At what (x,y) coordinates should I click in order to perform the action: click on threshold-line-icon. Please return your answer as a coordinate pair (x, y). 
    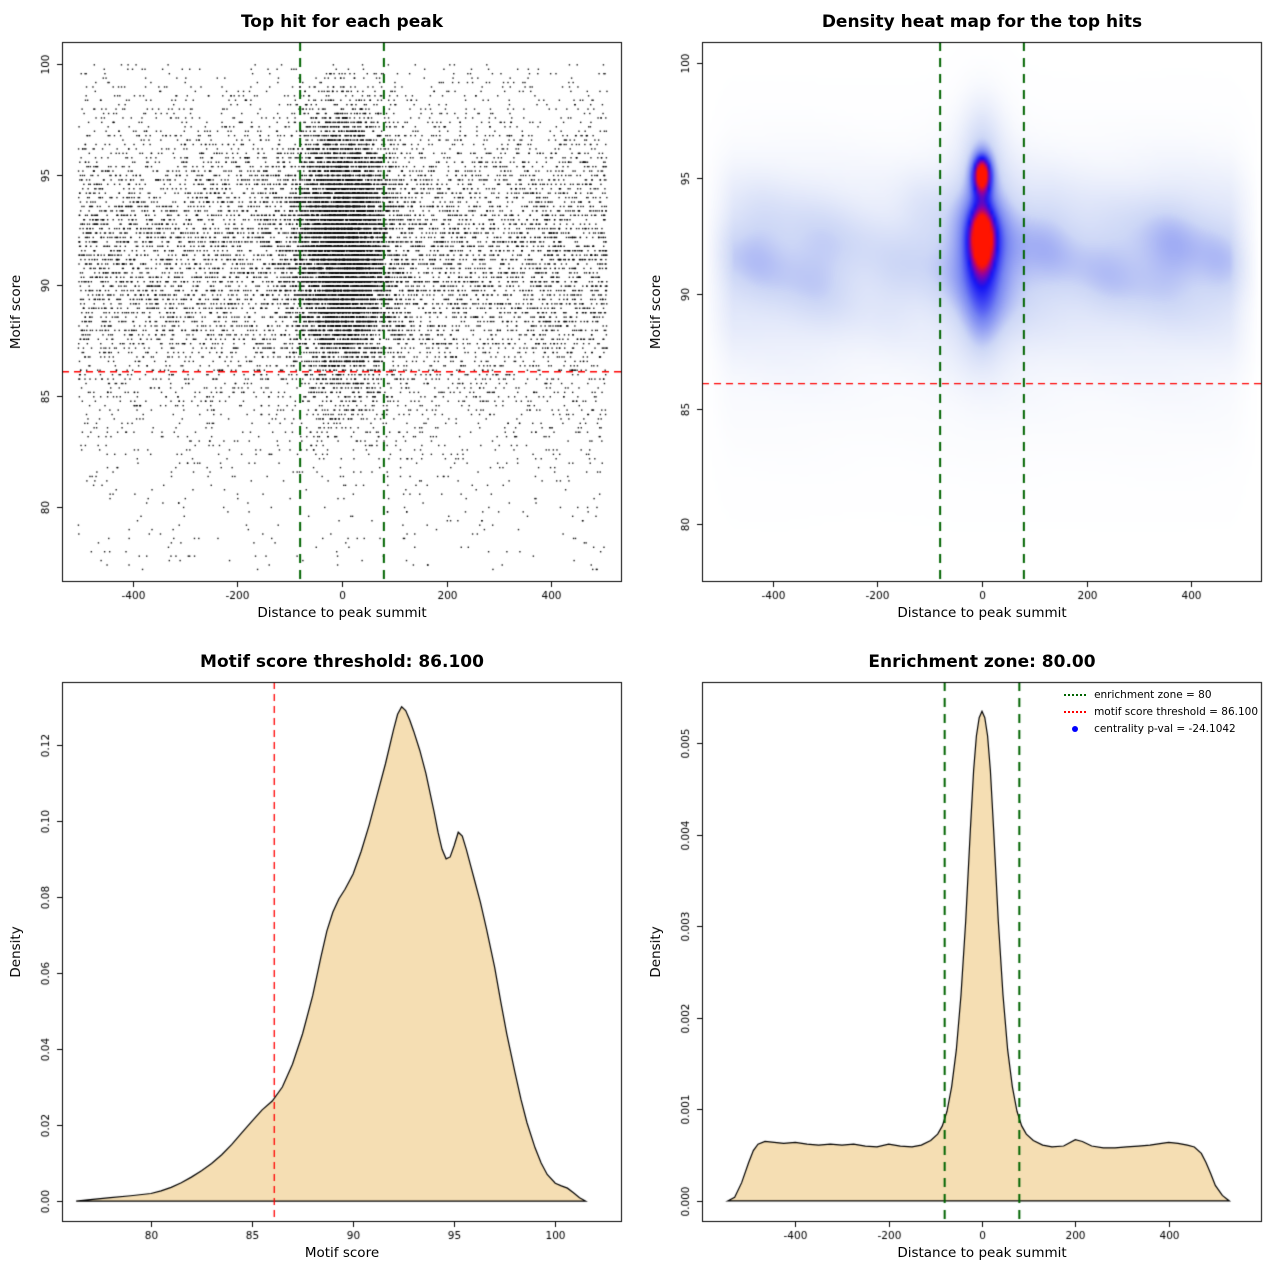
    Looking at the image, I should click on (1075, 711).